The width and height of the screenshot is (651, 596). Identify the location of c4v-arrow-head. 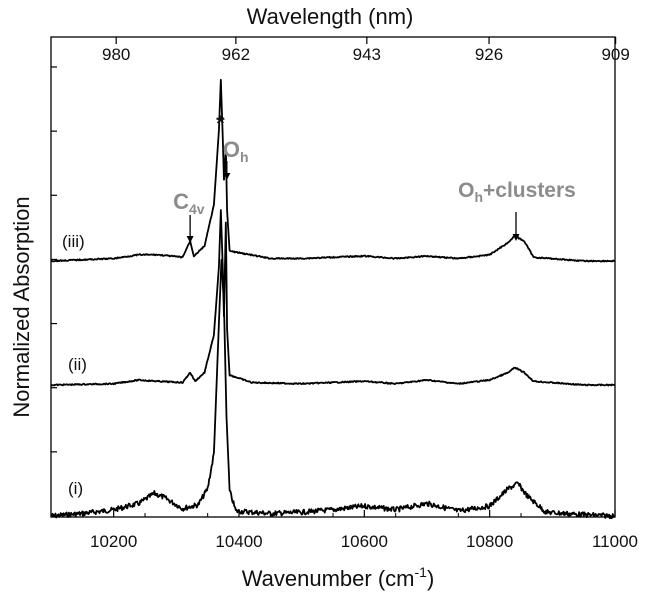
(190, 239).